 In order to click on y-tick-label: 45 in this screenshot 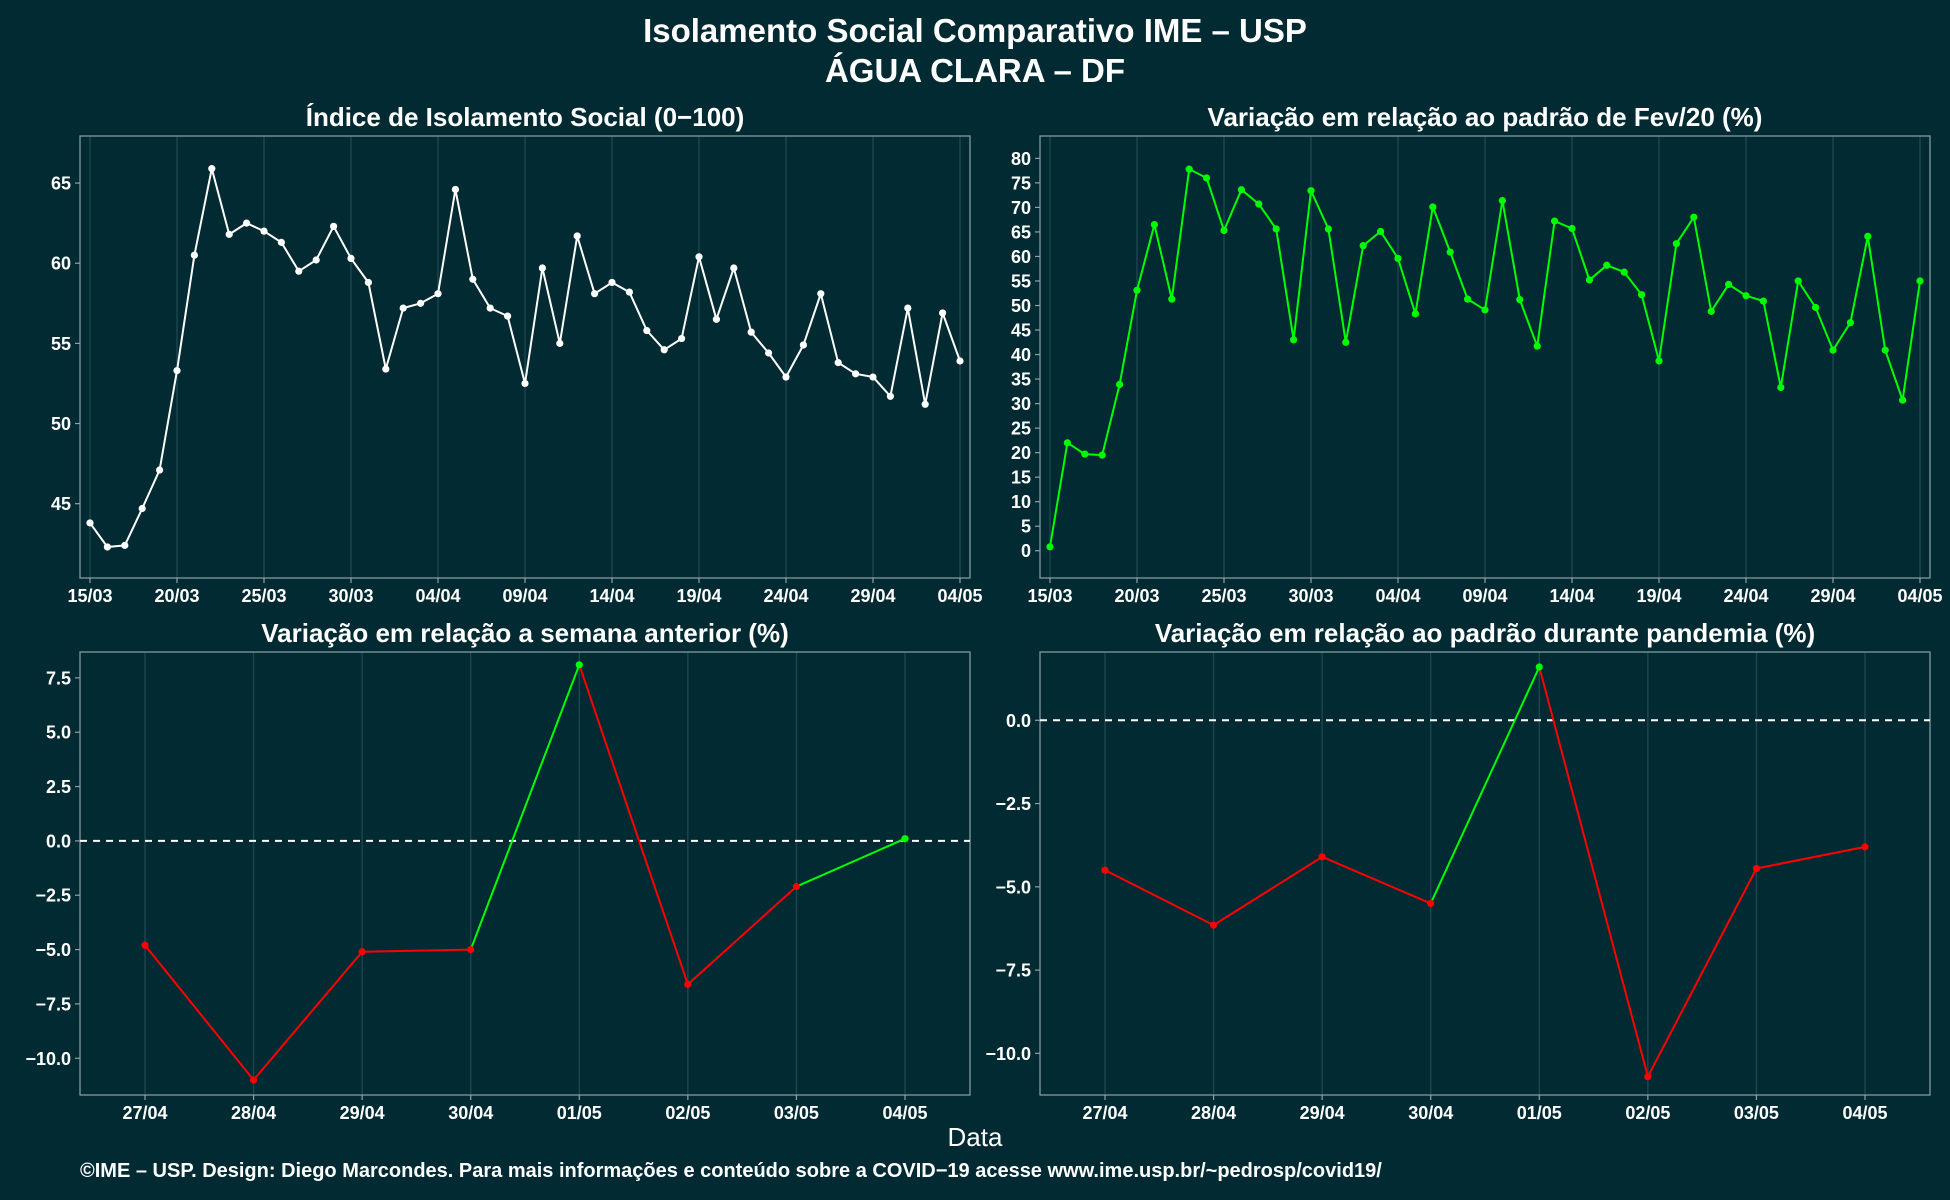, I will do `click(61, 504)`.